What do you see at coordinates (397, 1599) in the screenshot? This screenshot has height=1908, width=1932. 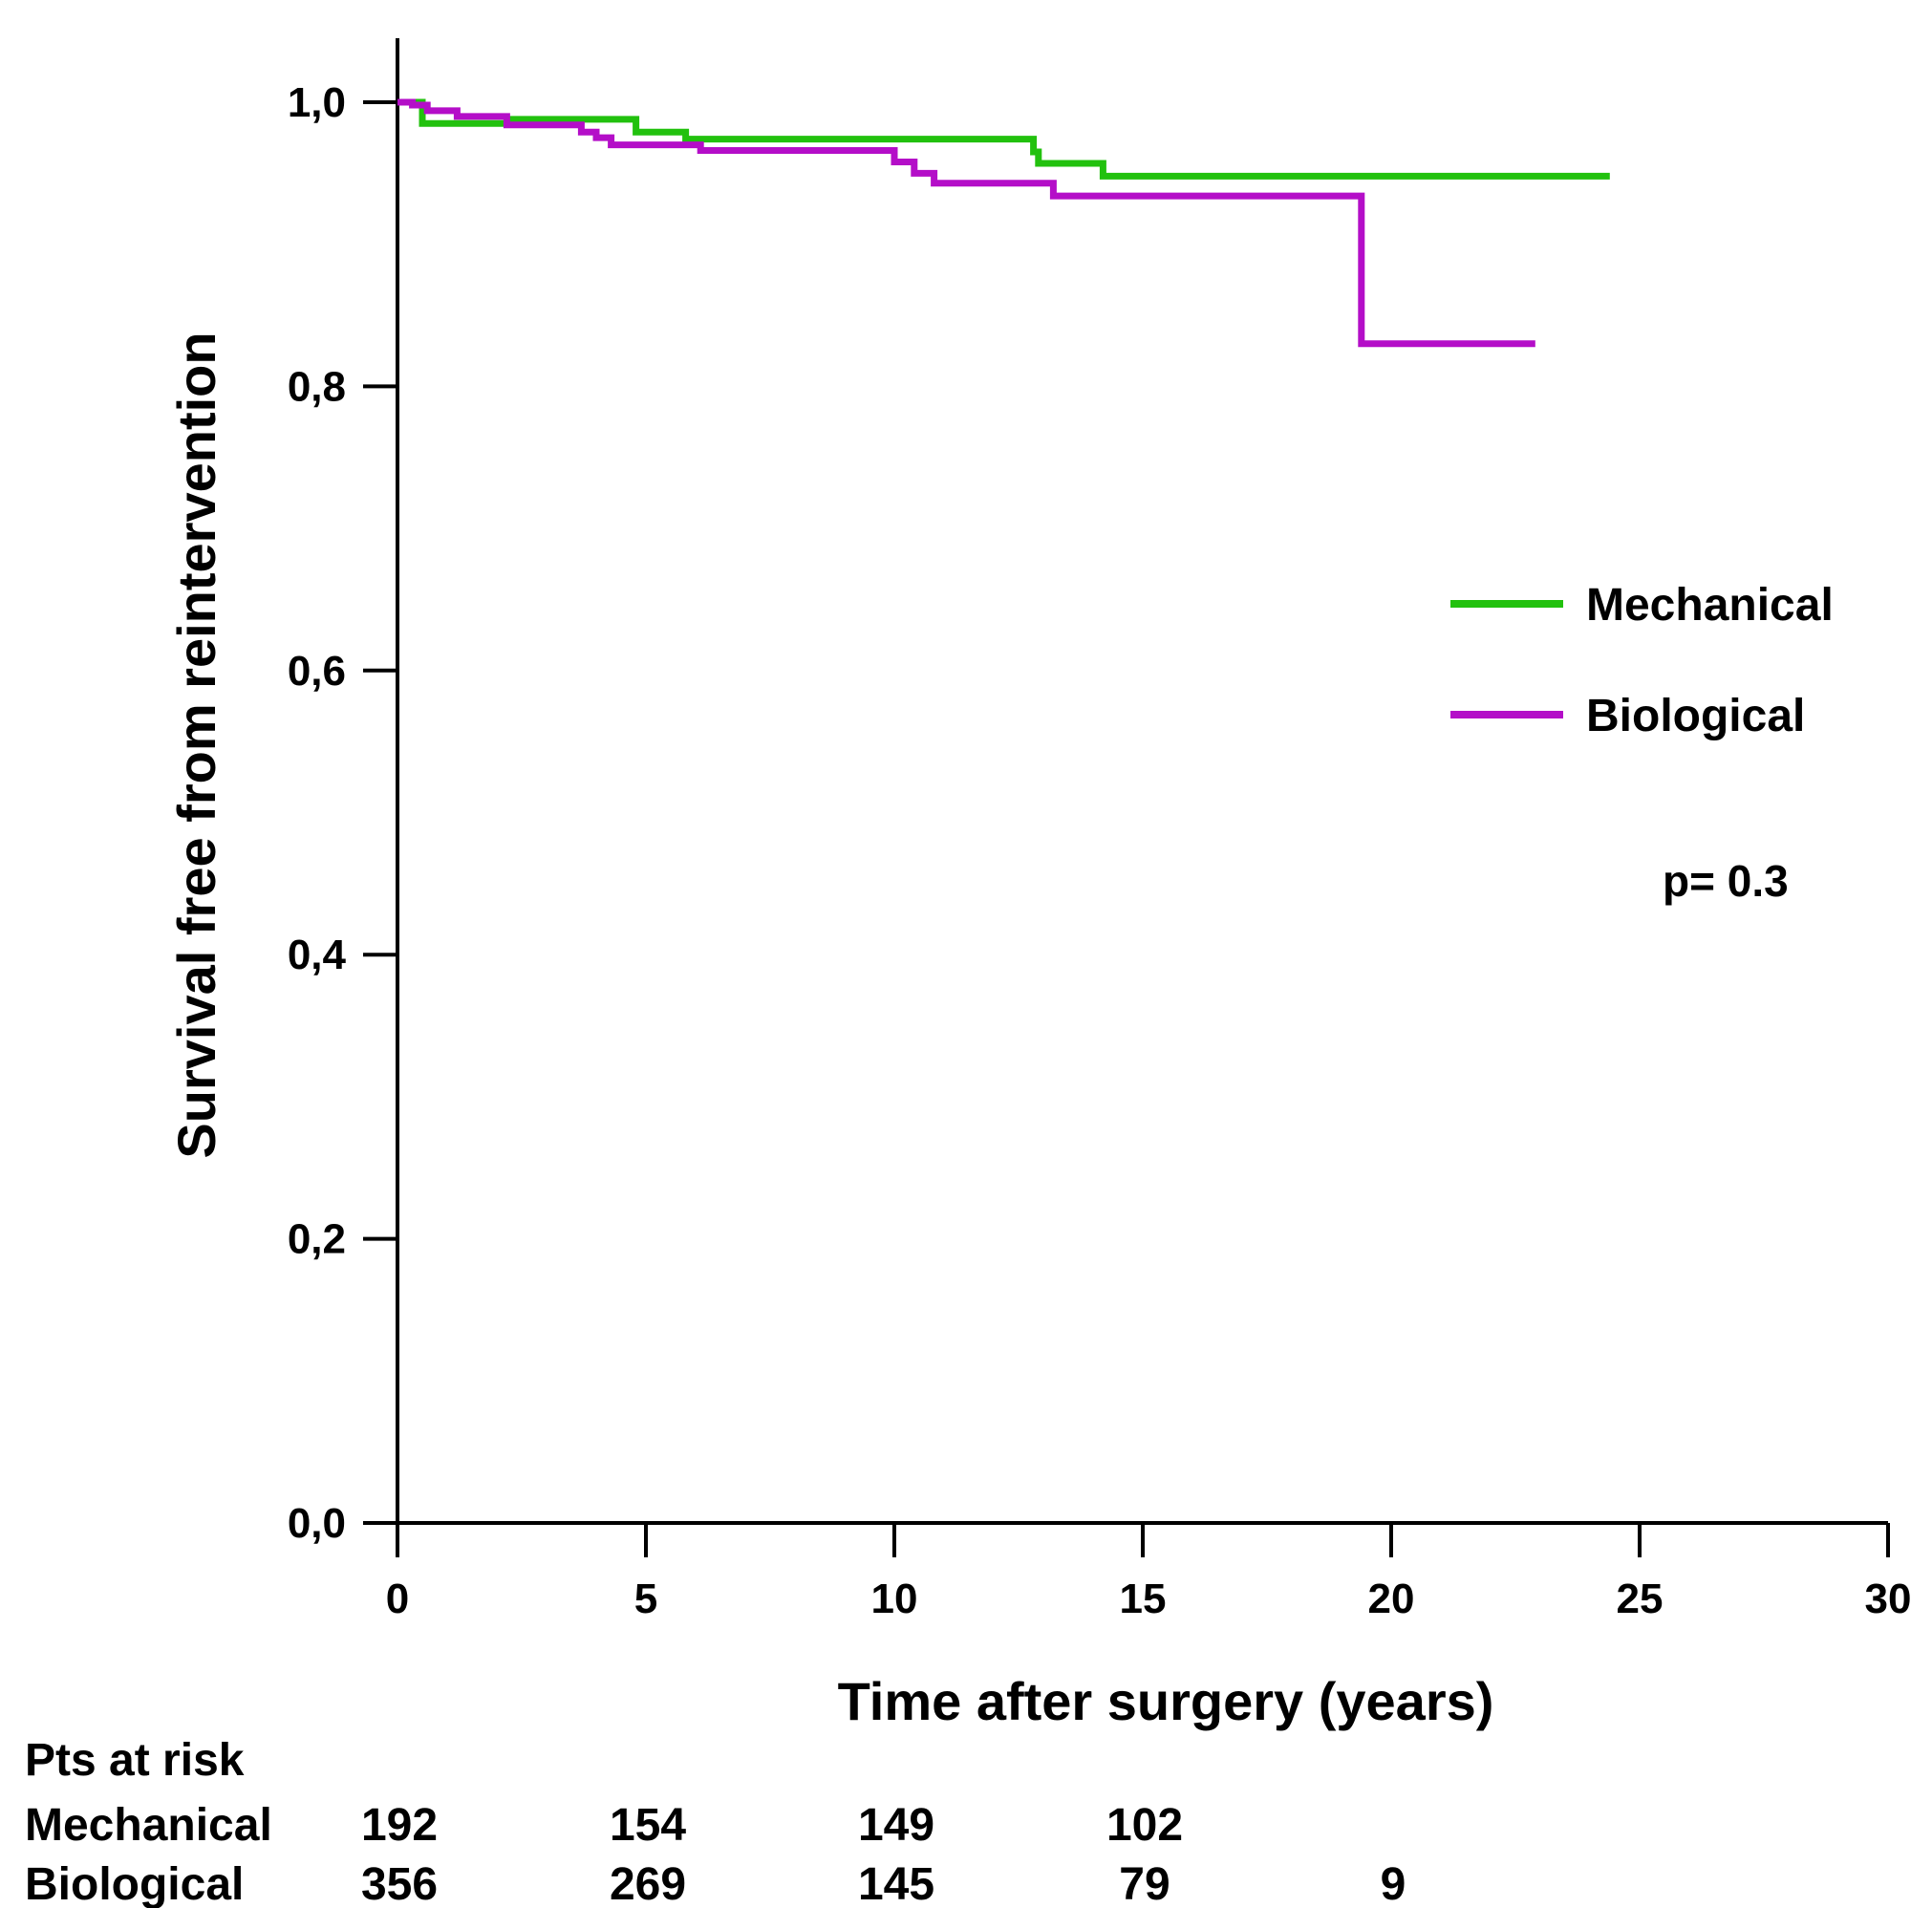 I see `x-tick-label: 0` at bounding box center [397, 1599].